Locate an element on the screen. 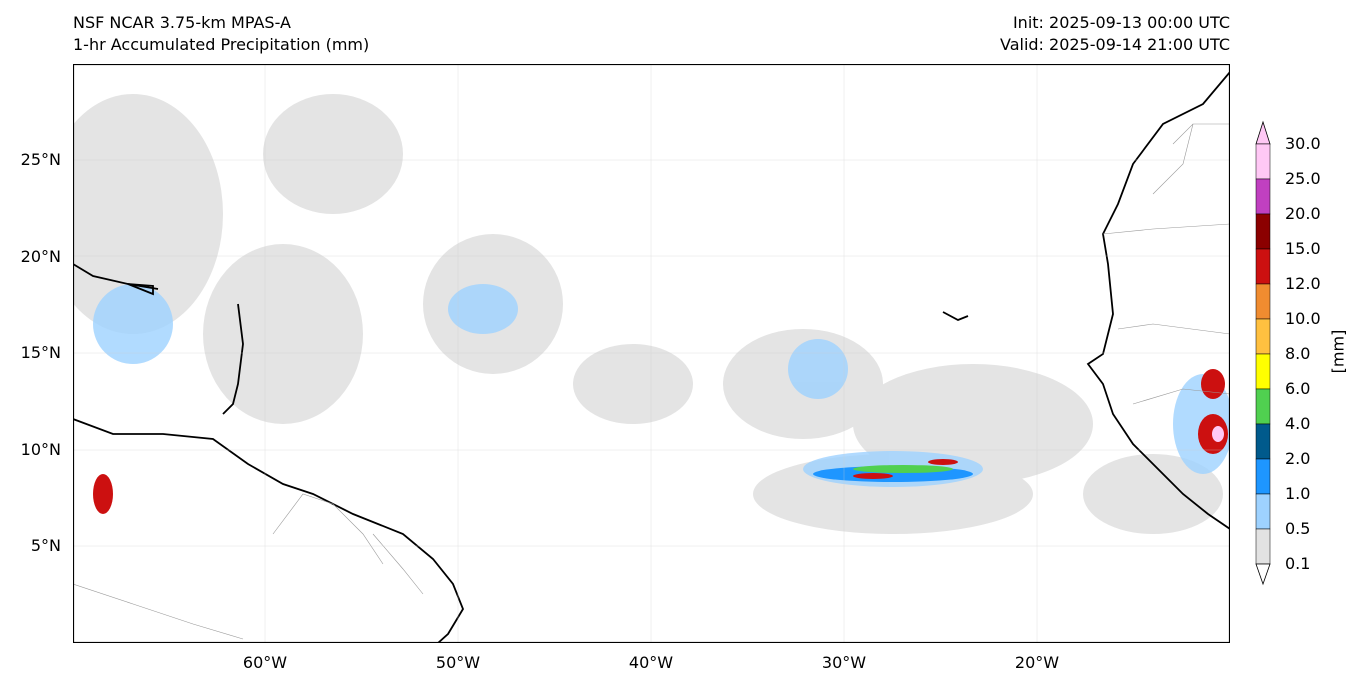  colorbar-extend-top is located at coordinates (1263, 132).